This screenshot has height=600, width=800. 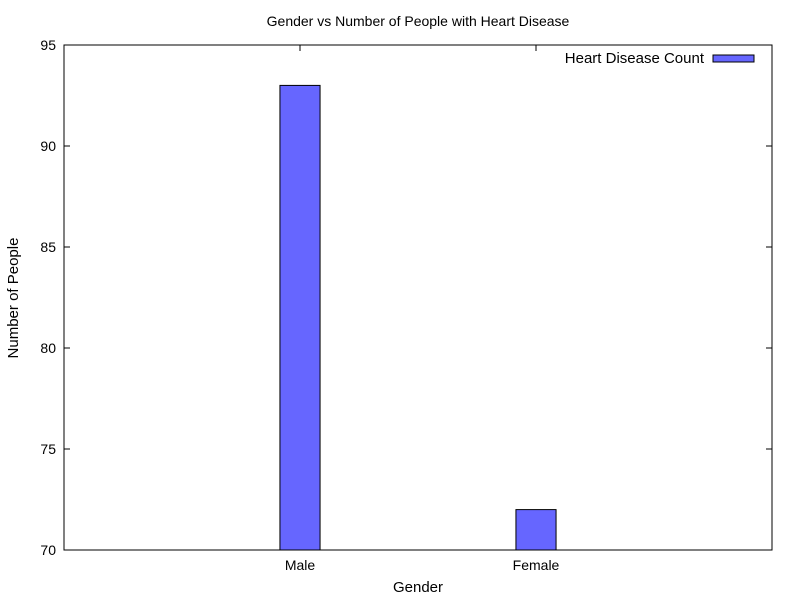 I want to click on y-tick-label: 75, so click(x=48, y=449).